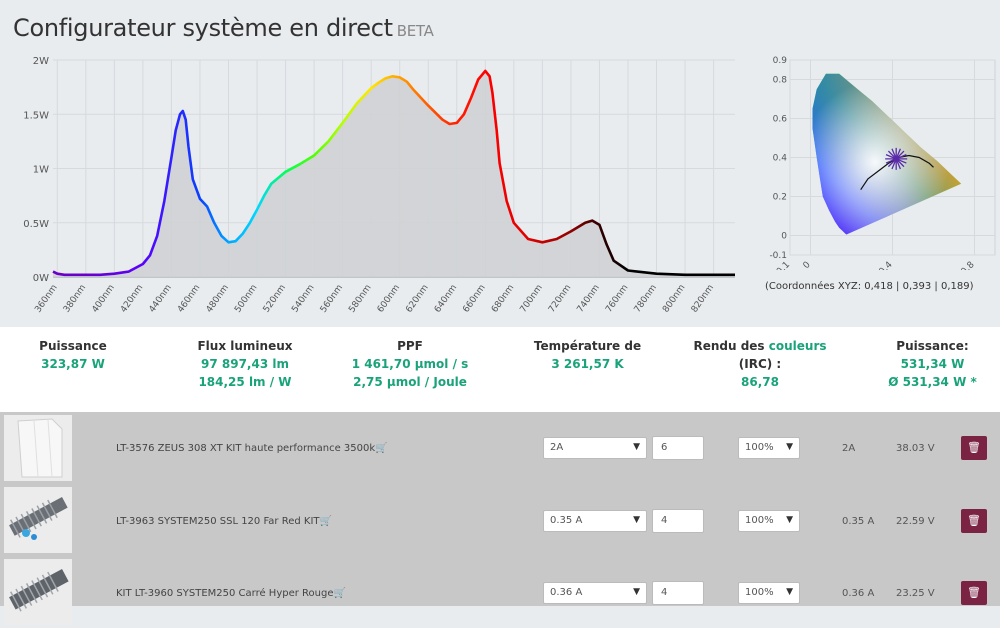  Describe the element at coordinates (332, 299) in the screenshot. I see `x-tick-label: 560nm` at that location.